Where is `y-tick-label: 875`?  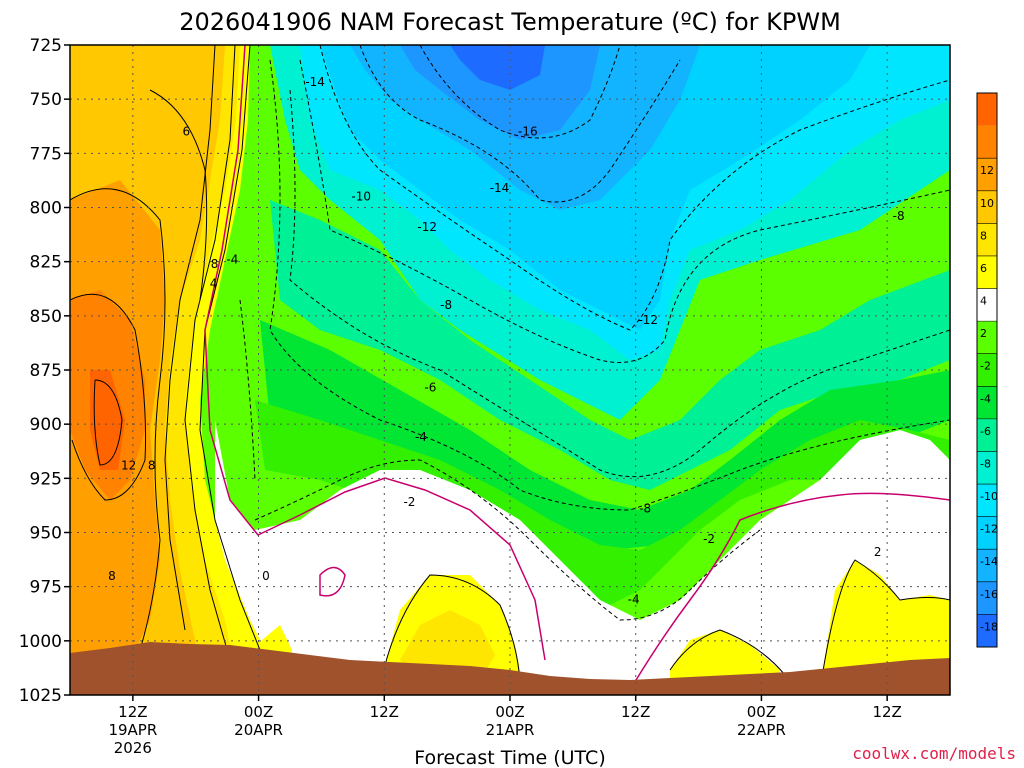 y-tick-label: 875 is located at coordinates (46, 371).